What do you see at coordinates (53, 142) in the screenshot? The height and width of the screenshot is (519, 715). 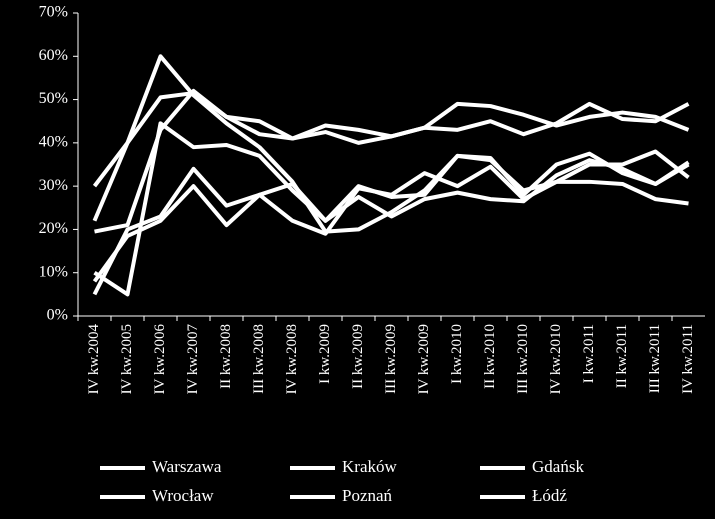 I see `y-tick-label: 40%` at bounding box center [53, 142].